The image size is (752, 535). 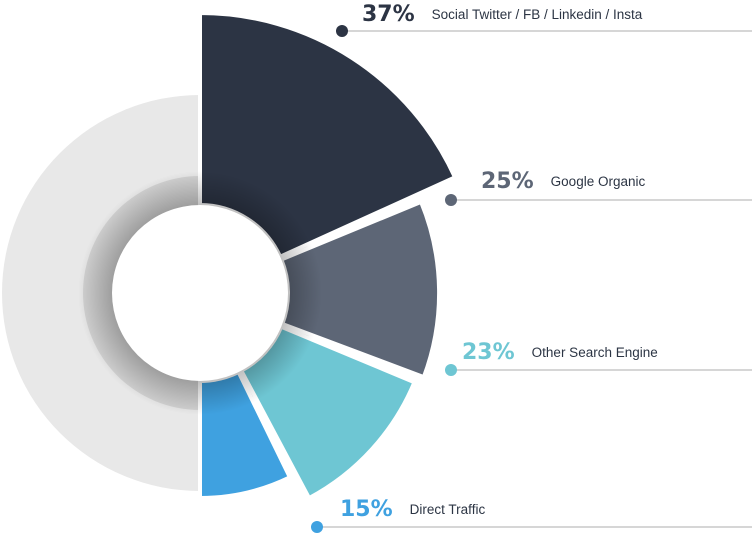 I want to click on legend-percent: 25%, so click(x=507, y=181).